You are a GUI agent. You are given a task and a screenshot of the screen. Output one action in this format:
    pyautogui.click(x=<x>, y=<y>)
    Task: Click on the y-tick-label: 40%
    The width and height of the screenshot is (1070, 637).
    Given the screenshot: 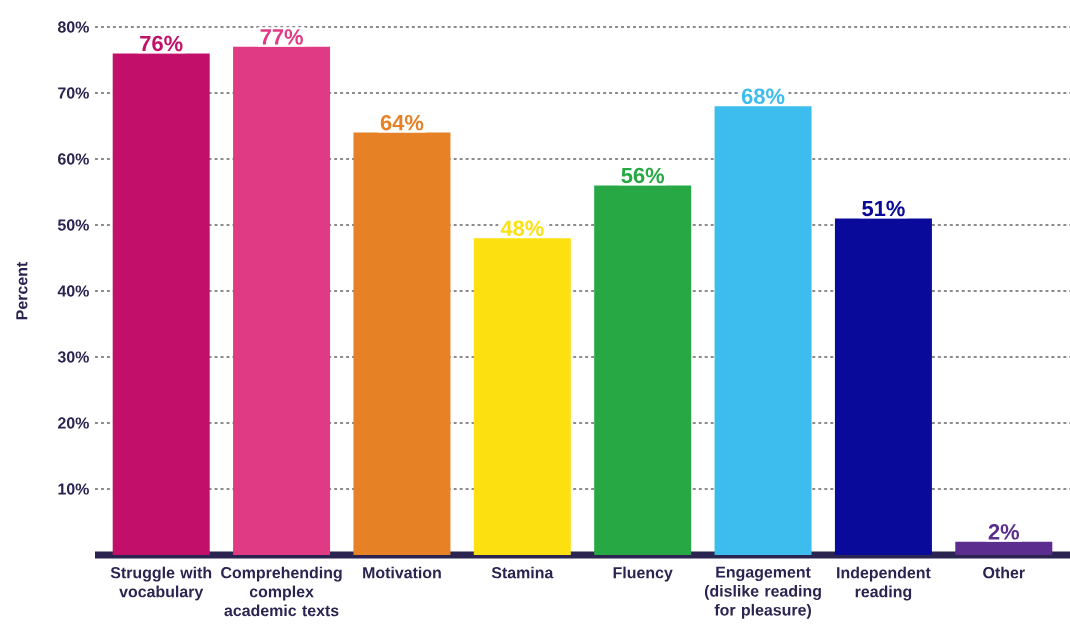 What is the action you would take?
    pyautogui.click(x=73, y=291)
    